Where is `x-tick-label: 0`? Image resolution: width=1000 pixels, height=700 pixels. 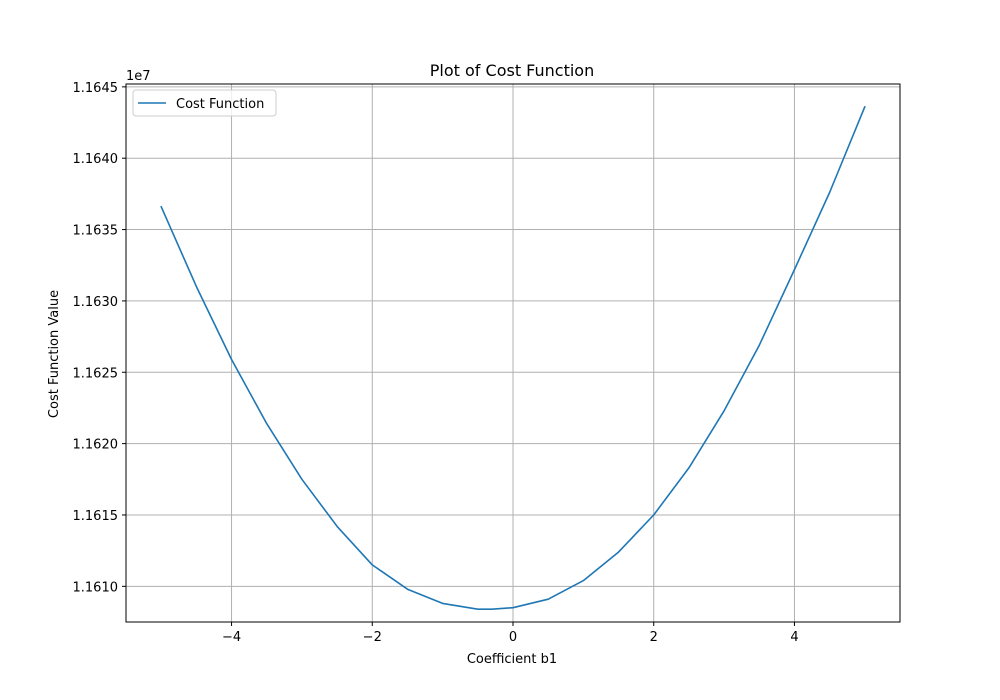 x-tick-label: 0 is located at coordinates (513, 637).